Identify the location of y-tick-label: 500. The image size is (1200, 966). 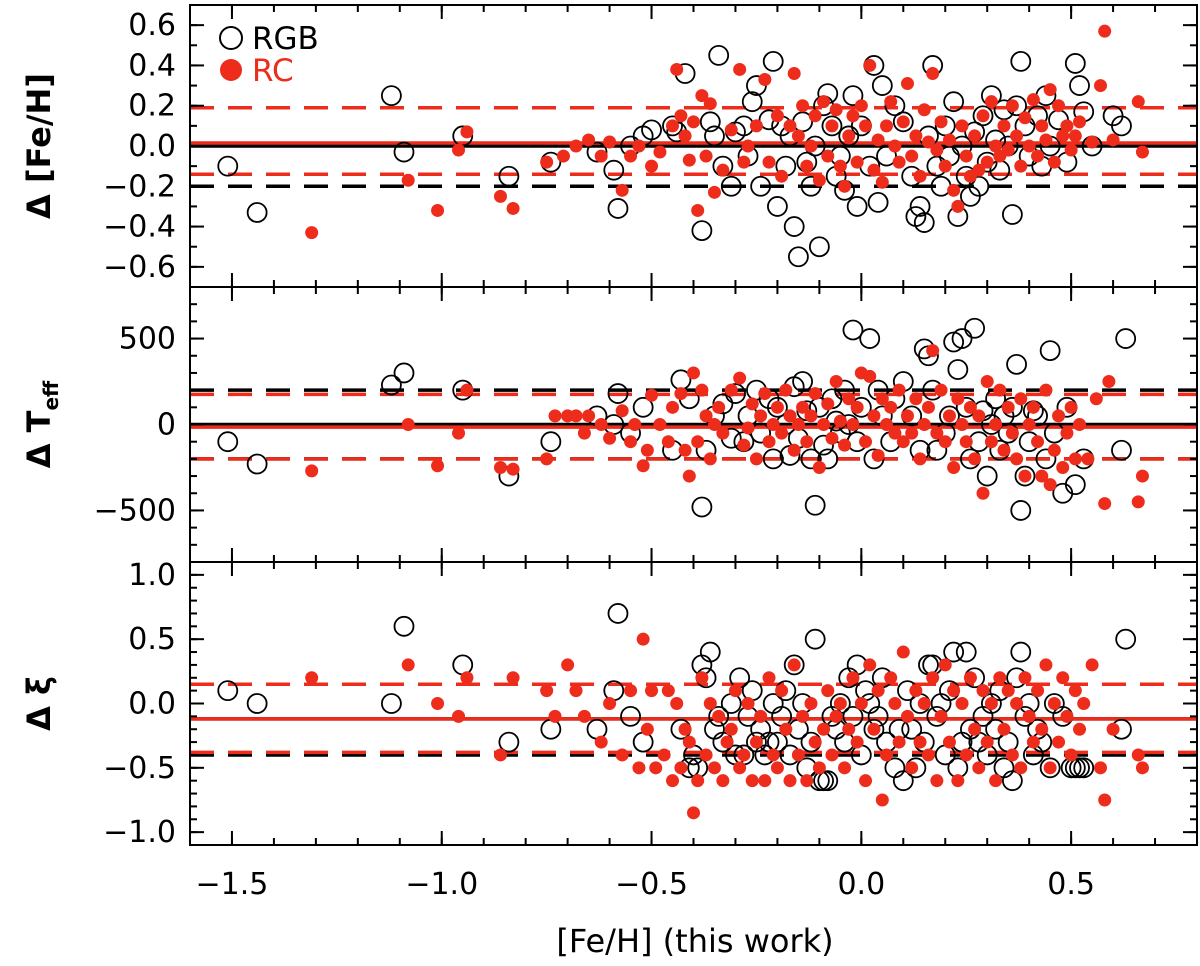
(147, 339).